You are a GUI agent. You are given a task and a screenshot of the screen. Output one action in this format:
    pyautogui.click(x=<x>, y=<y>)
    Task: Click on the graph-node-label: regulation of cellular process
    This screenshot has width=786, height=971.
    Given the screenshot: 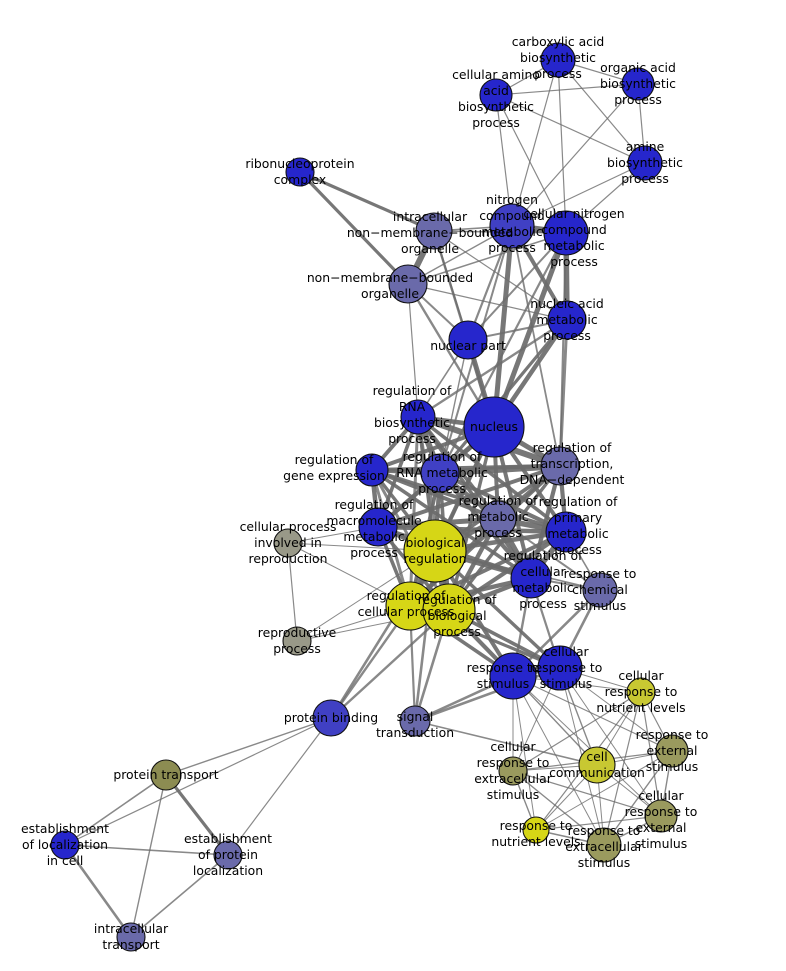 What is the action you would take?
    pyautogui.click(x=406, y=602)
    